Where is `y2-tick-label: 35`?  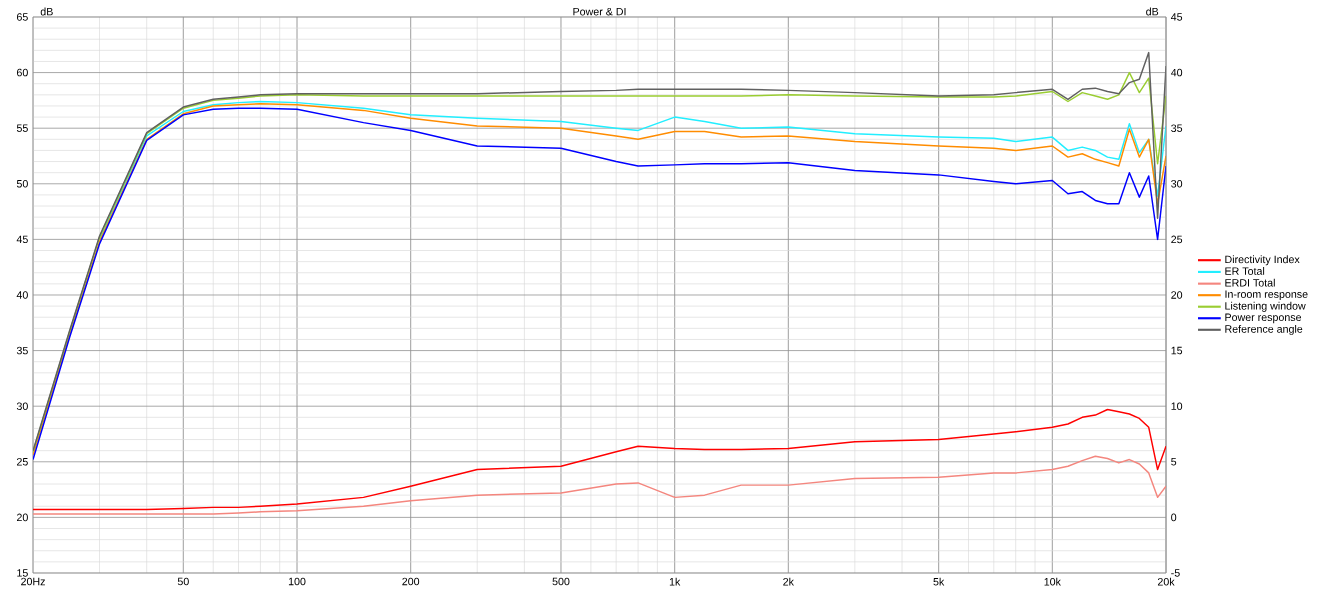
y2-tick-label: 35 is located at coordinates (1177, 128).